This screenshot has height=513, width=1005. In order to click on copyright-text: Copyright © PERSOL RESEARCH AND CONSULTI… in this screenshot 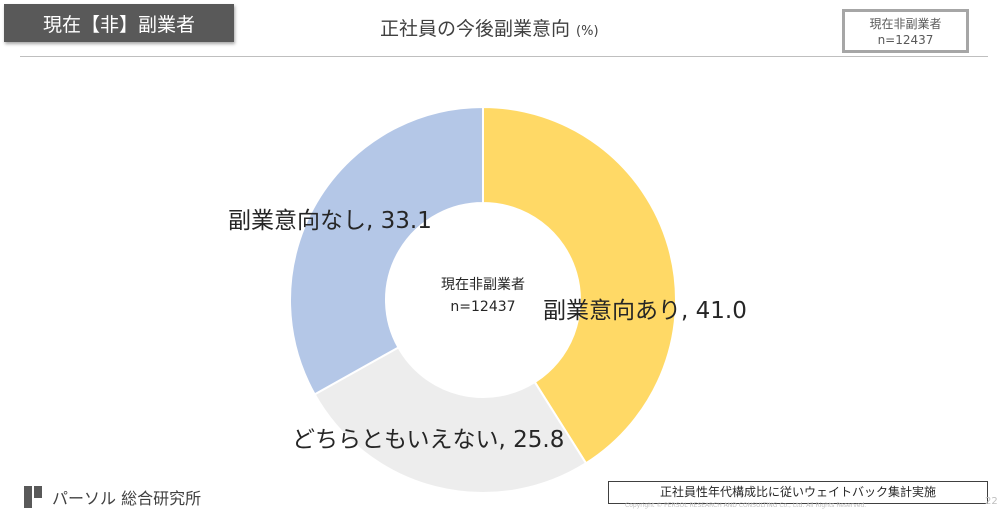, I will do `click(746, 505)`.